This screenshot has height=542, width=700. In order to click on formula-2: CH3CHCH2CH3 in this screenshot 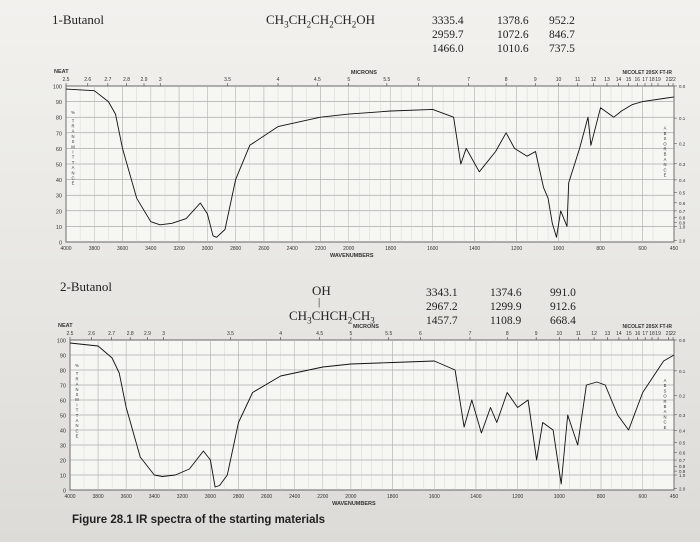, I will do `click(332, 317)`.